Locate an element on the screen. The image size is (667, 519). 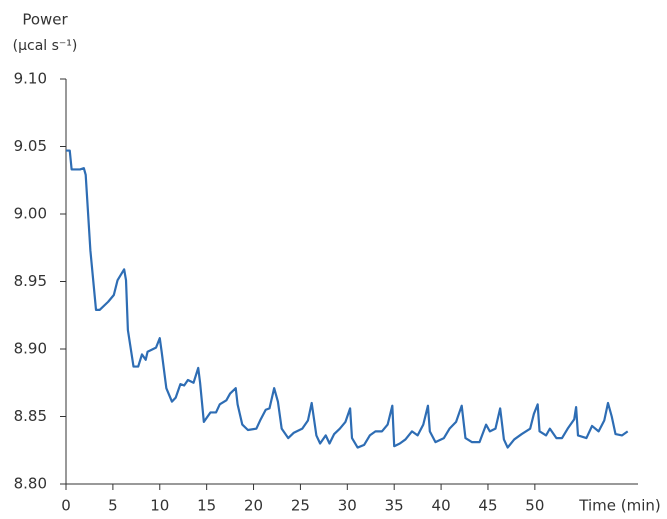
x-tick-label: 40 is located at coordinates (441, 506).